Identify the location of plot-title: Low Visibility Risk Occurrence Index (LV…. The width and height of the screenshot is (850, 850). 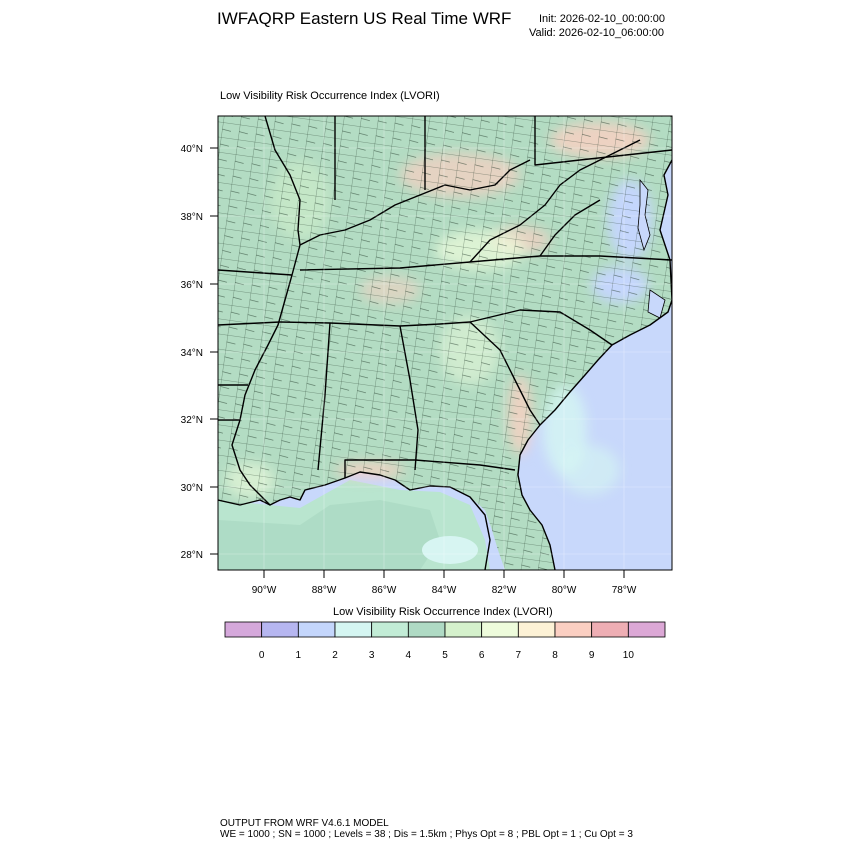
(330, 96).